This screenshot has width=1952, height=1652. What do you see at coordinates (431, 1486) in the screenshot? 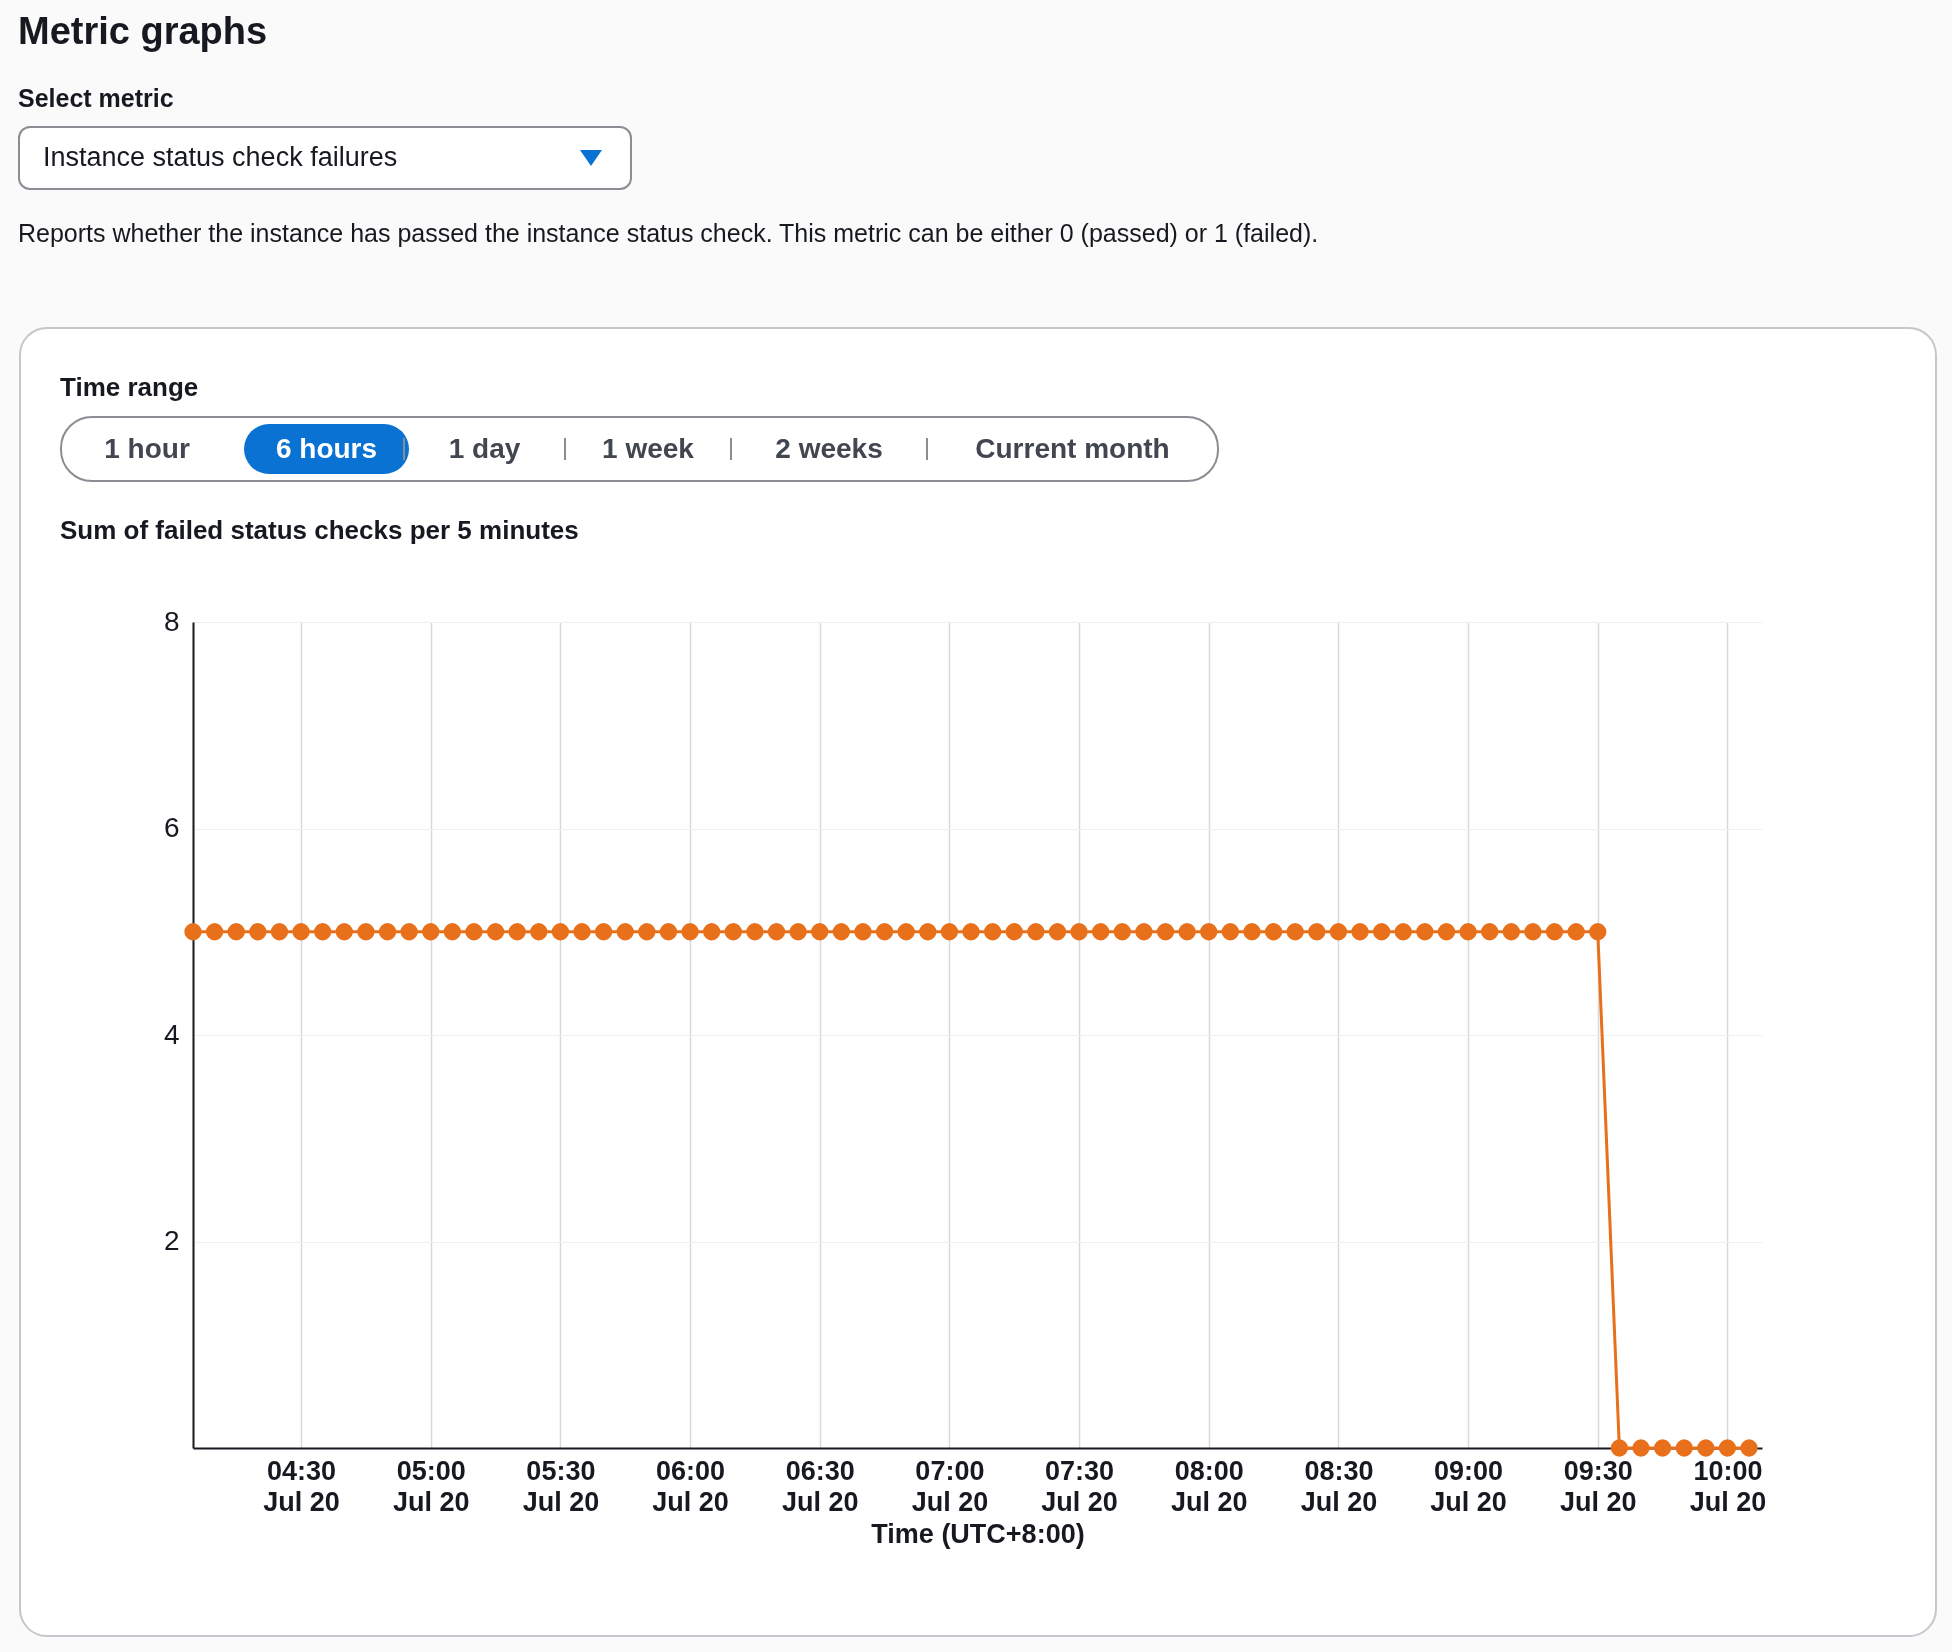
I see `x-tick-label: 05:00 Jul 20` at bounding box center [431, 1486].